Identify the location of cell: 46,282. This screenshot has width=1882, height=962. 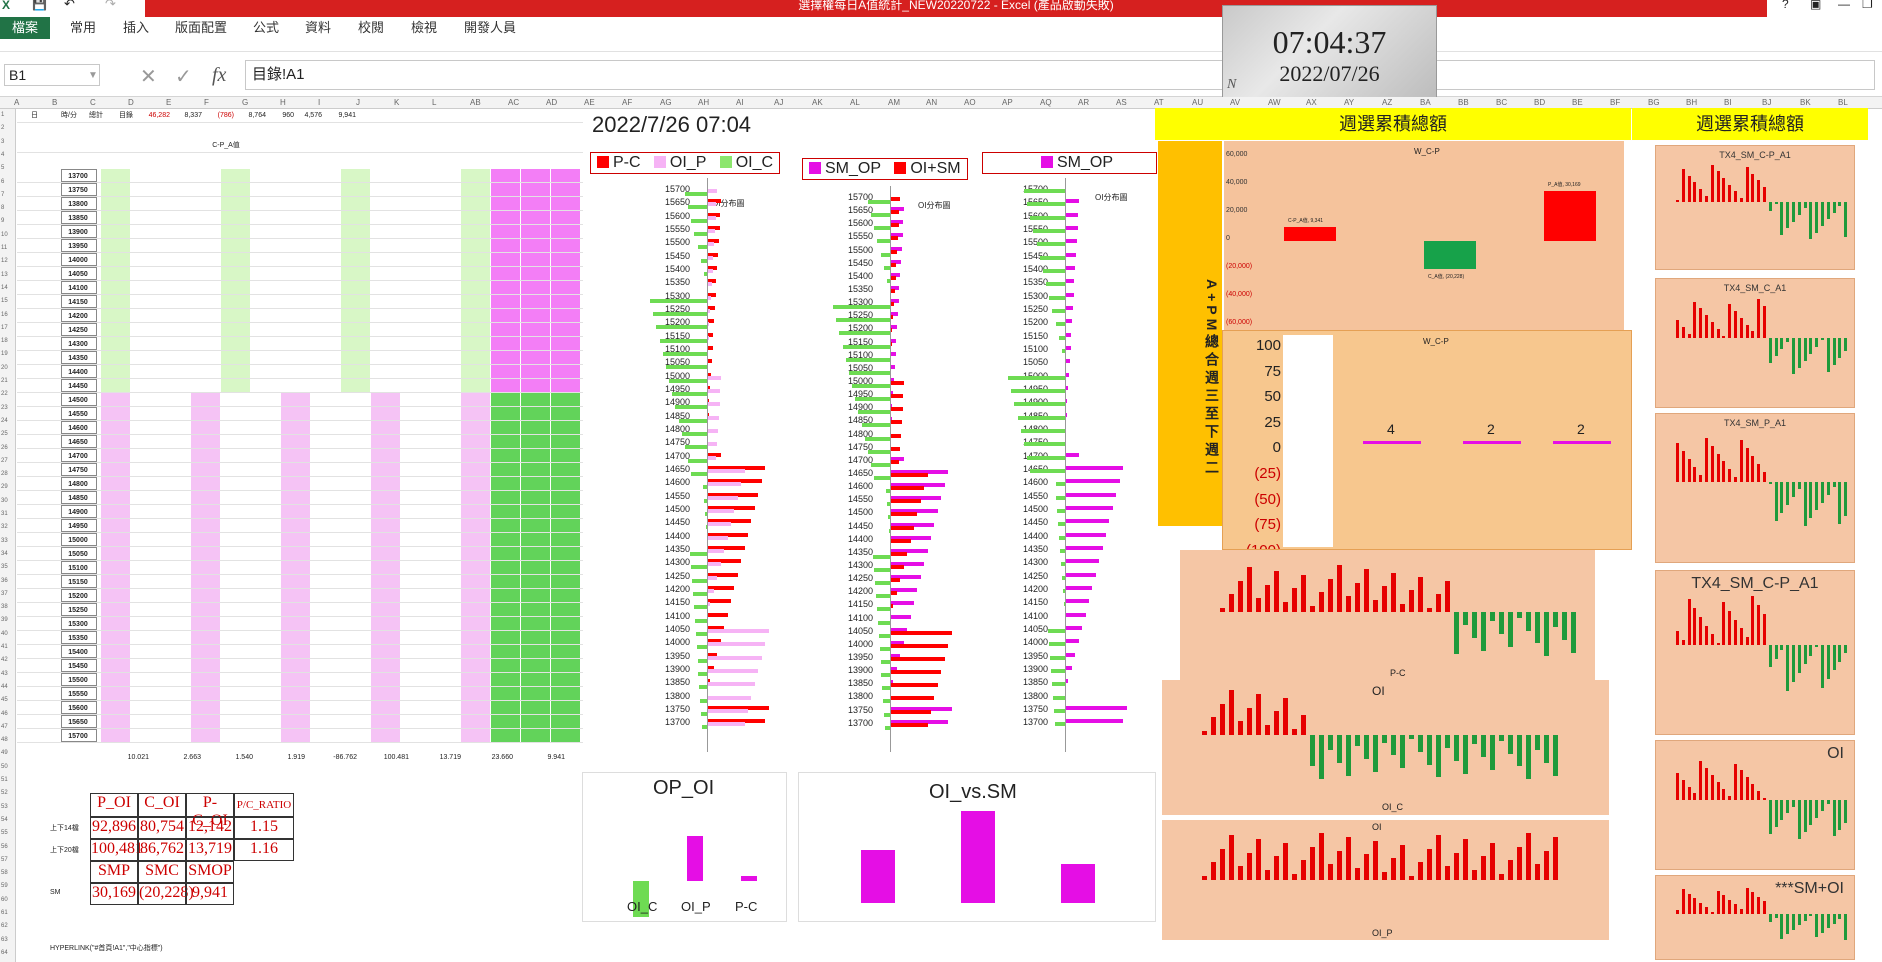
(159, 115).